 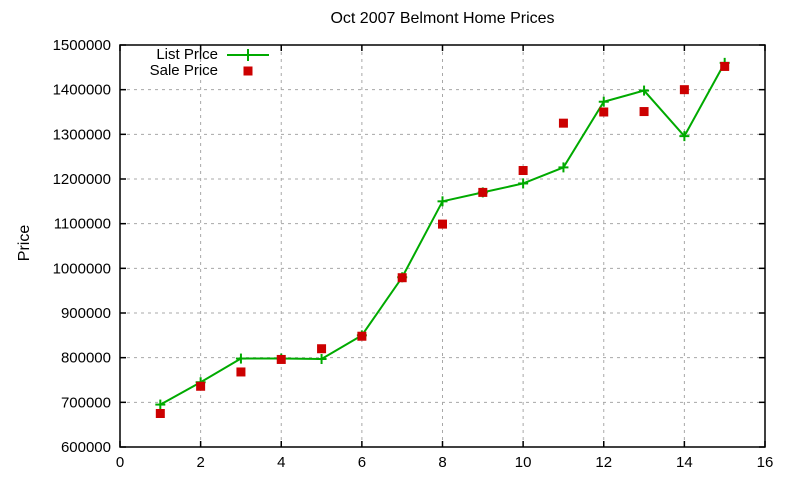 I want to click on y-tick-label: 1200000, so click(x=82, y=179).